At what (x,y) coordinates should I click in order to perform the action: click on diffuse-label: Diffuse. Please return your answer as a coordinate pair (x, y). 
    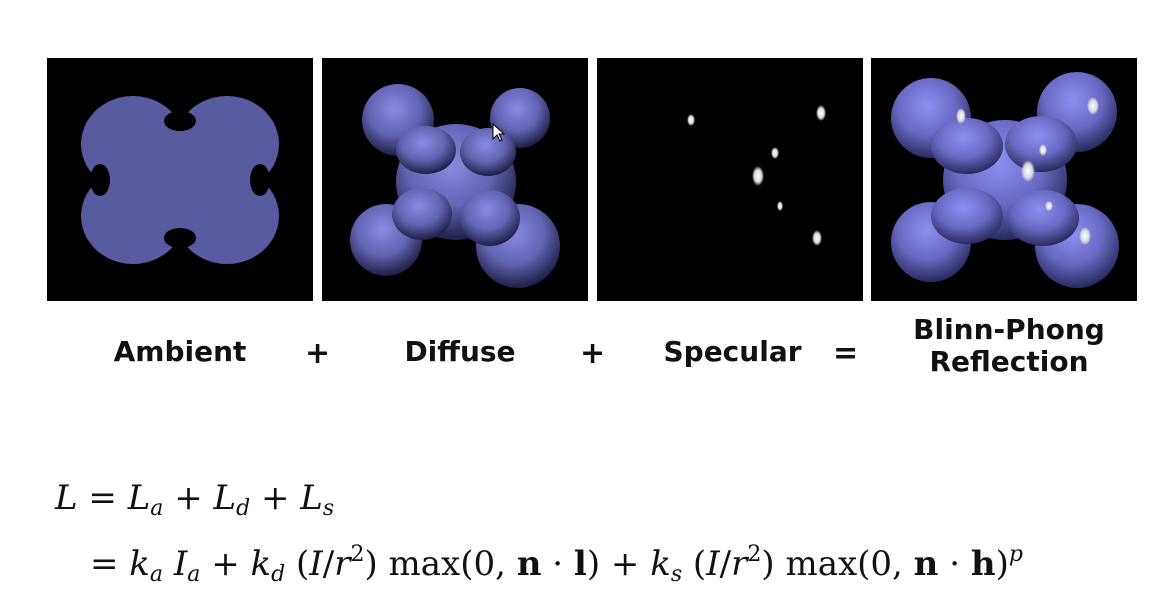
    Looking at the image, I should click on (460, 351).